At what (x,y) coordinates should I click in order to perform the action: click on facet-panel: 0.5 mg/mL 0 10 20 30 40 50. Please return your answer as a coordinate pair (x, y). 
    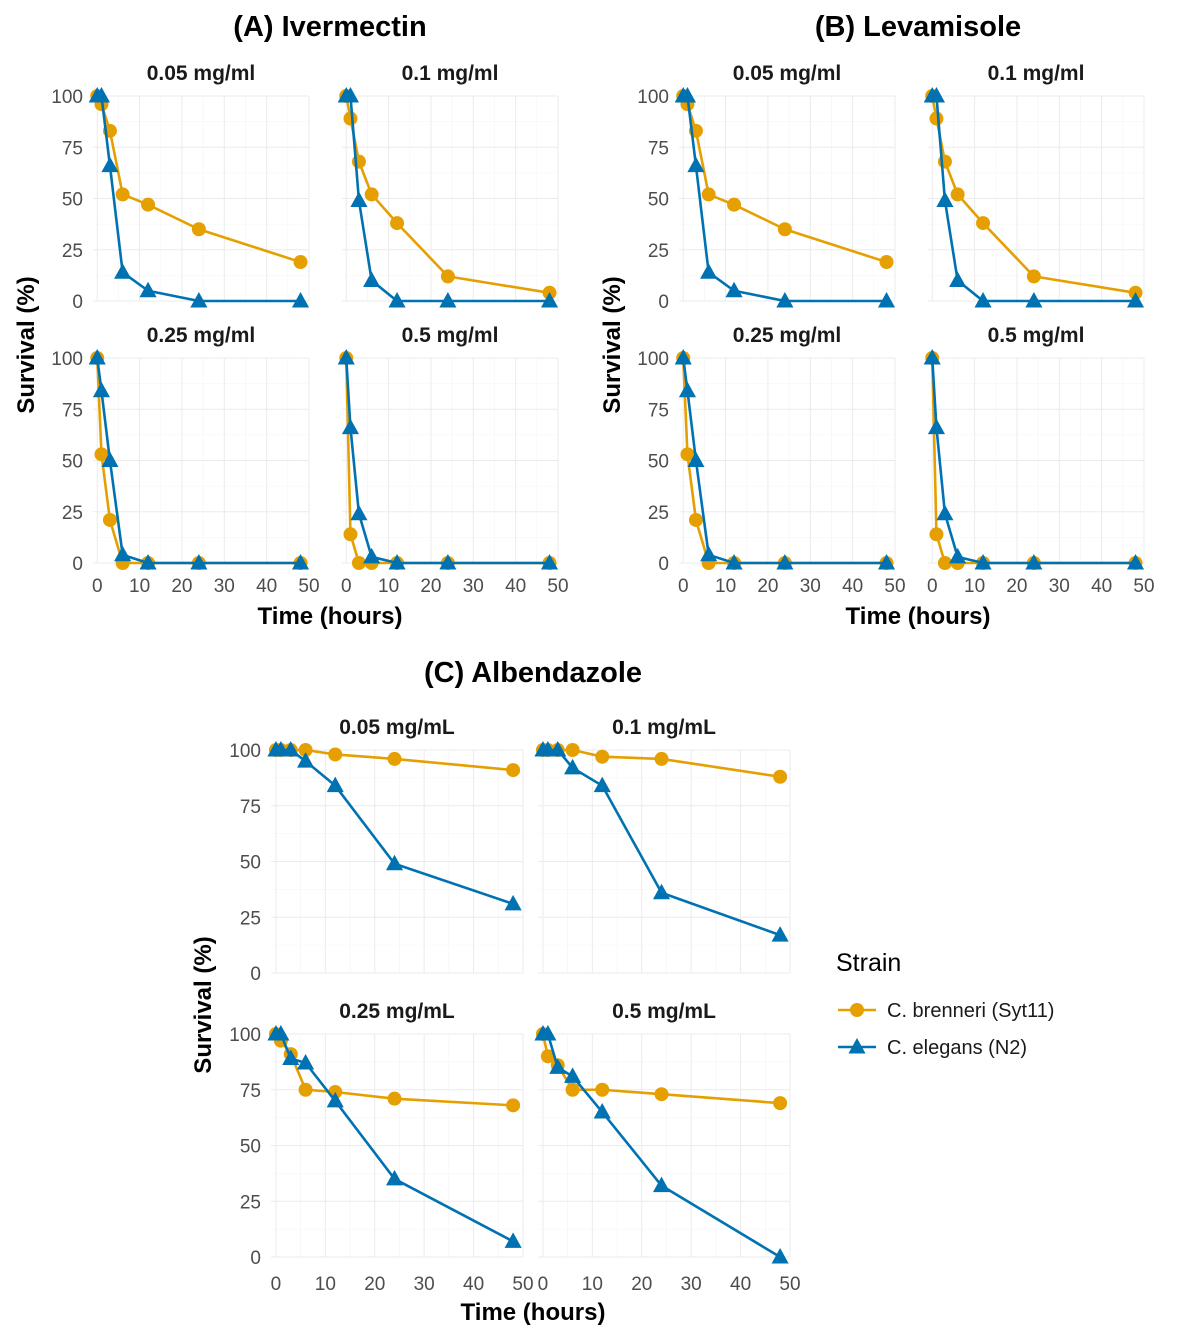
    Looking at the image, I should click on (667, 1147).